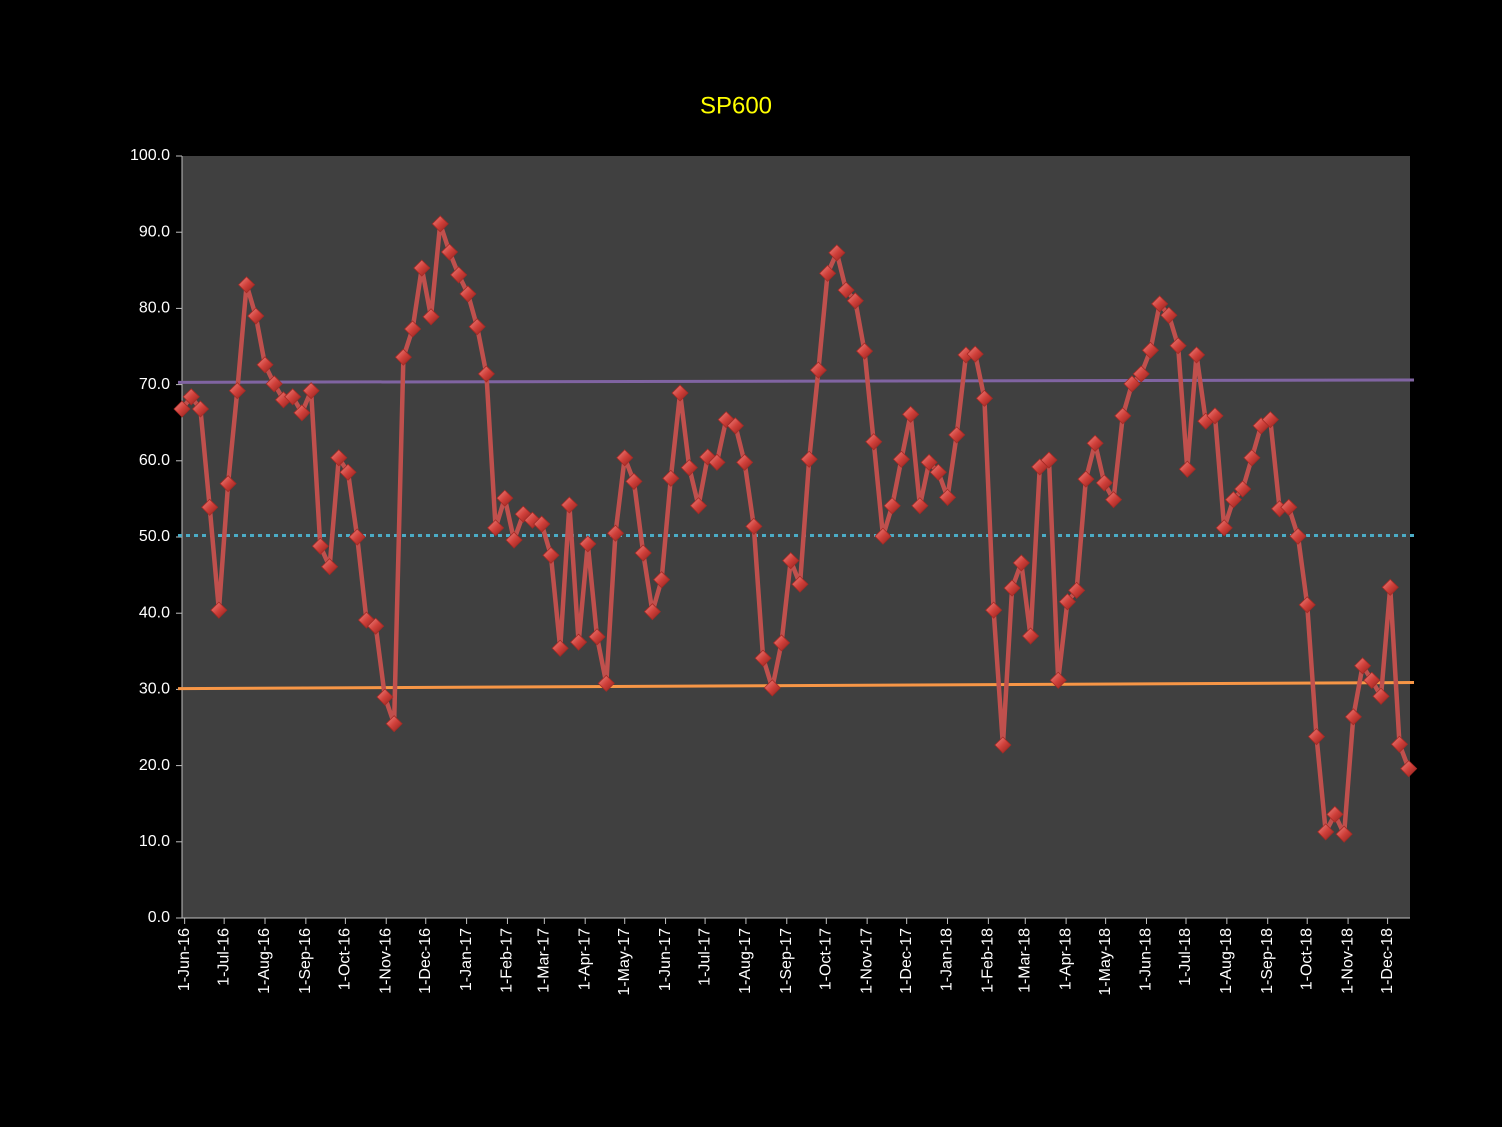  What do you see at coordinates (154, 612) in the screenshot?
I see `y-tick-label: 40.0` at bounding box center [154, 612].